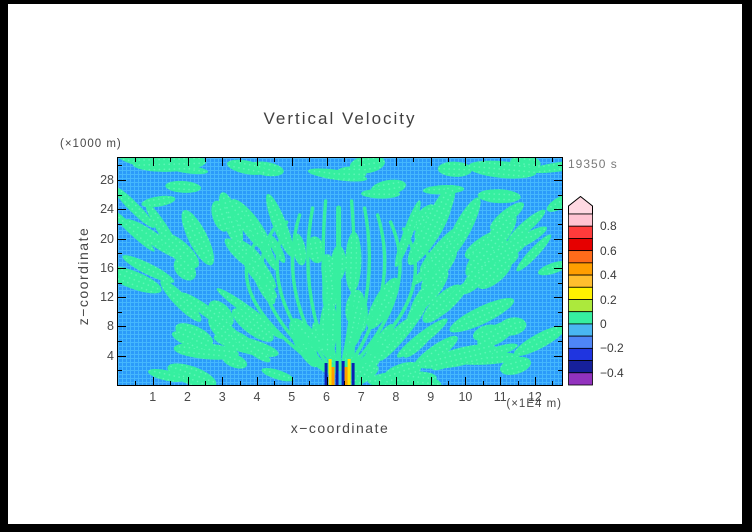 The image size is (752, 532). I want to click on colorbar-tick-label: 0.4, so click(608, 275).